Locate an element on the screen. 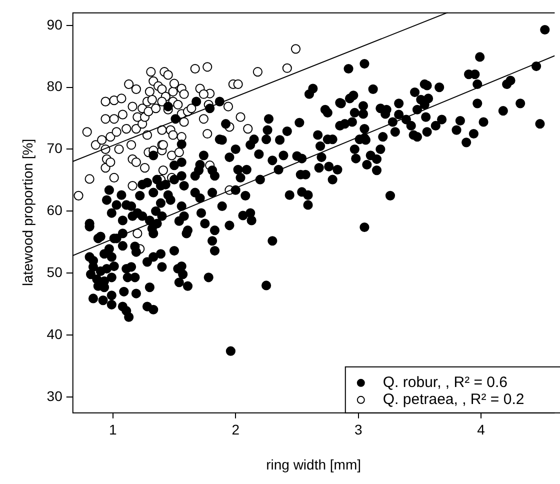 The image size is (560, 484). y-tick-label: 90 is located at coordinates (54, 24).